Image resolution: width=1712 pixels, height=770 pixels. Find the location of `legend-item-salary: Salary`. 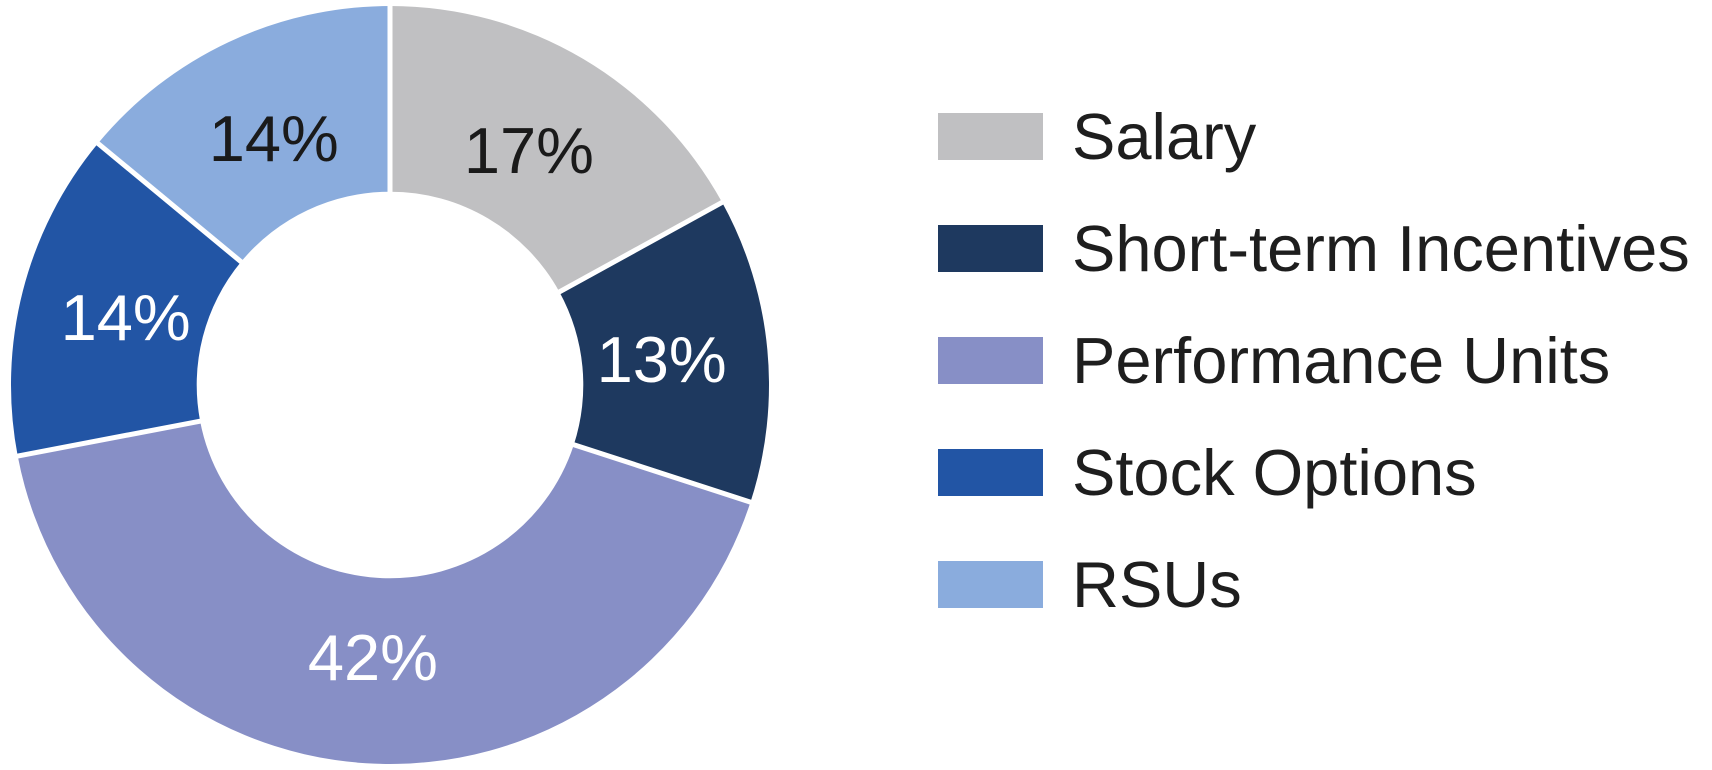

legend-item-salary: Salary is located at coordinates (1314, 136).